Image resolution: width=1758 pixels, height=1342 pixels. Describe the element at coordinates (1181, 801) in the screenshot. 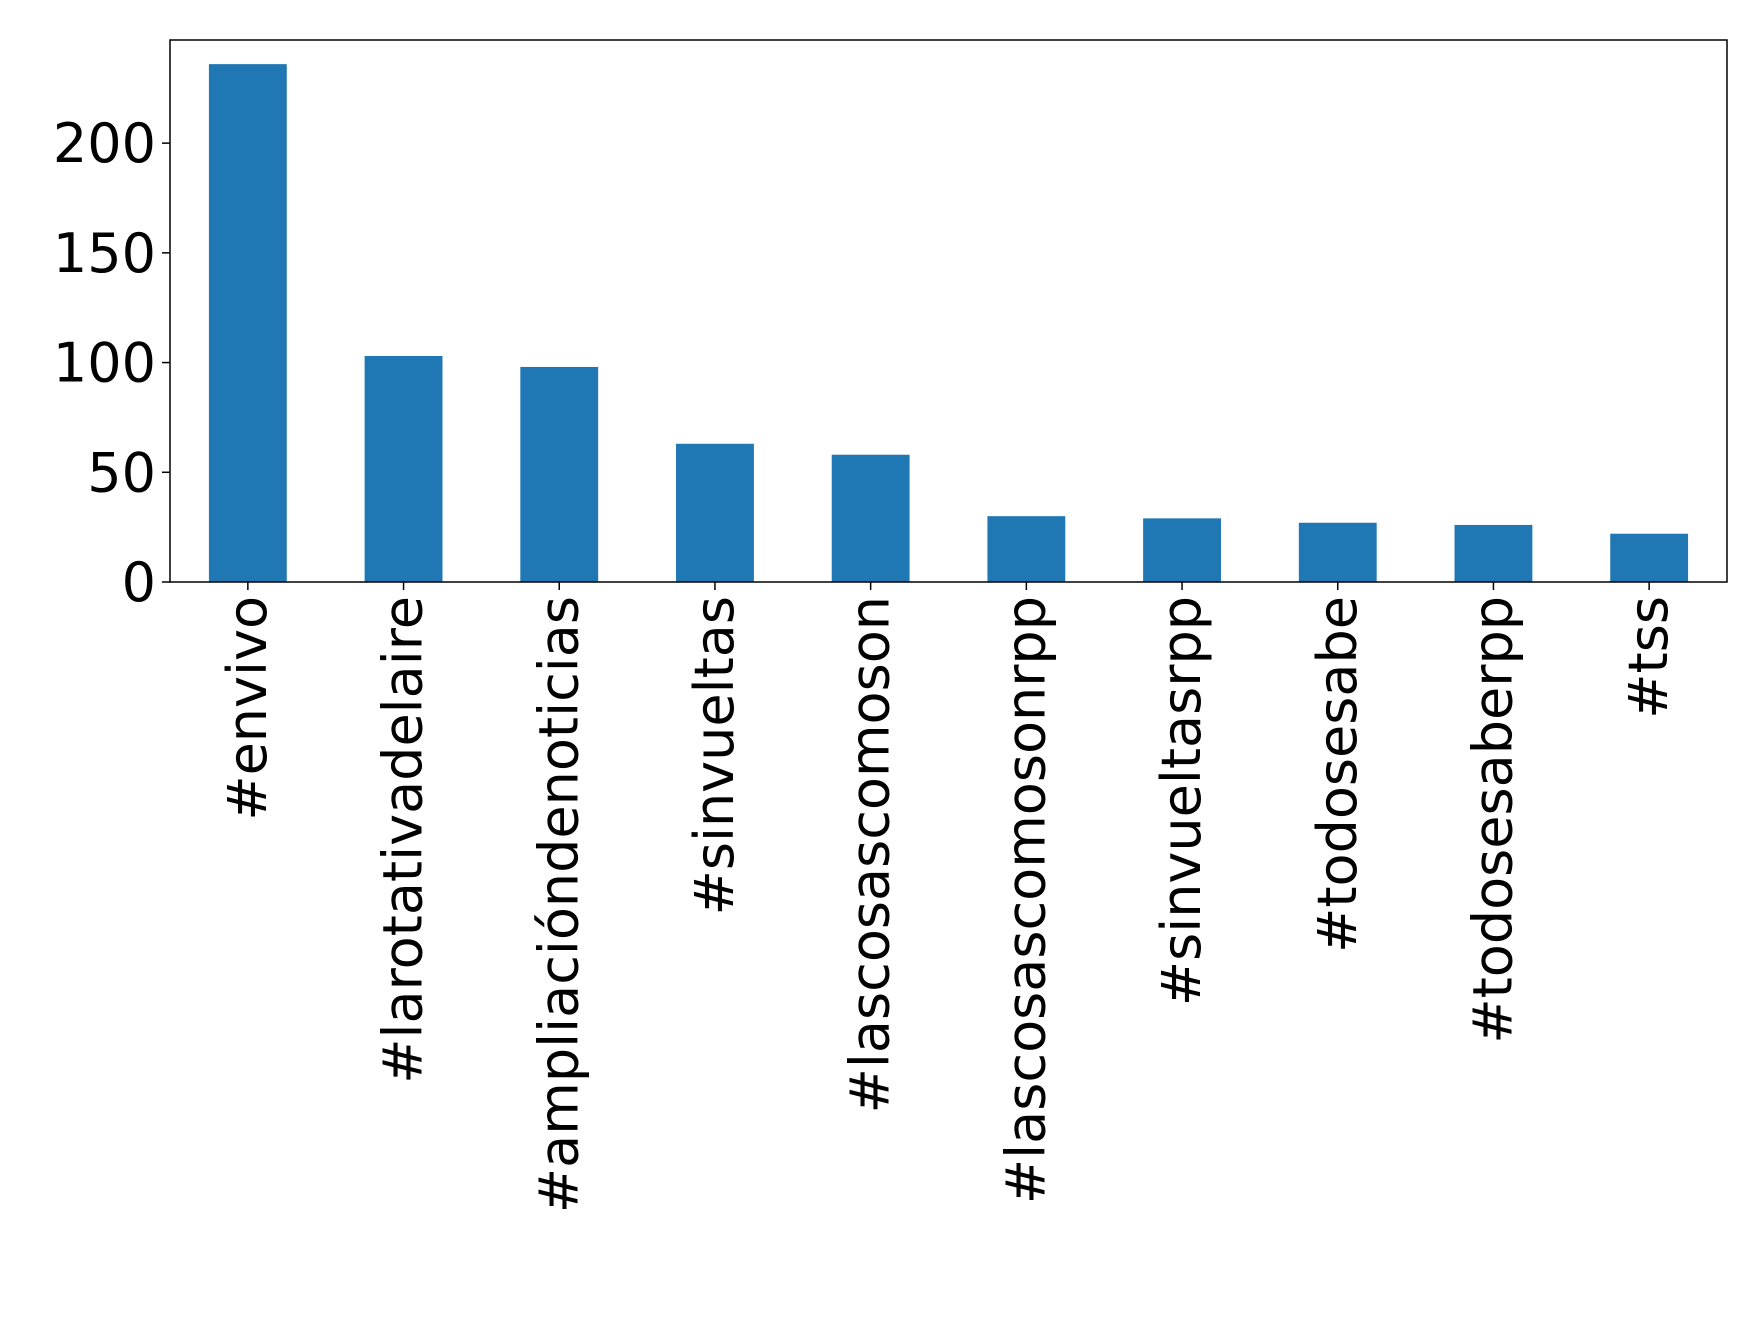

I see `x-tick-label: #sinvueltasrpp` at that location.